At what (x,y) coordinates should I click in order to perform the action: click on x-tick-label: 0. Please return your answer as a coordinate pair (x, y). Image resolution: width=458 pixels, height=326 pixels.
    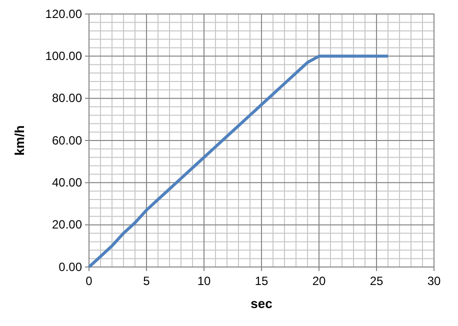
    Looking at the image, I should click on (89, 281).